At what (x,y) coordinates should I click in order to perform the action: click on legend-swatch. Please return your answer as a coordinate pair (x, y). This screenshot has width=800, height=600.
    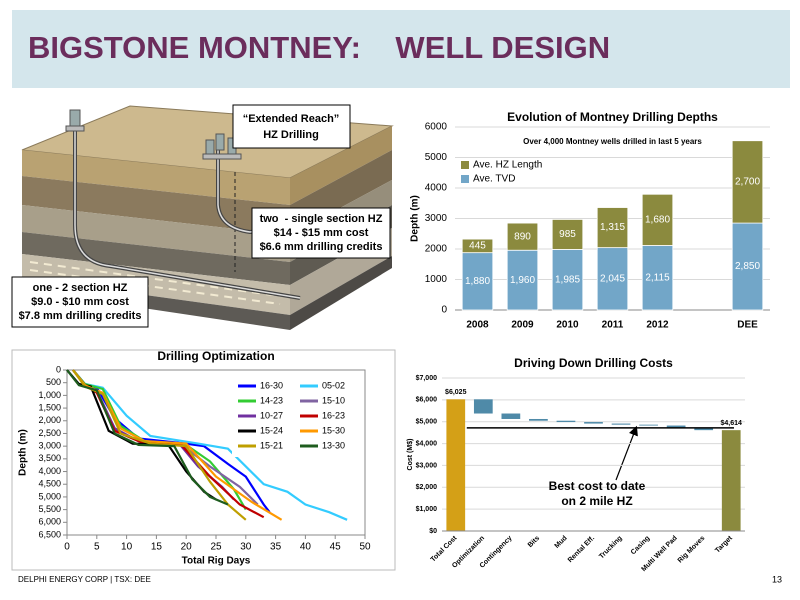
    Looking at the image, I should click on (465, 179).